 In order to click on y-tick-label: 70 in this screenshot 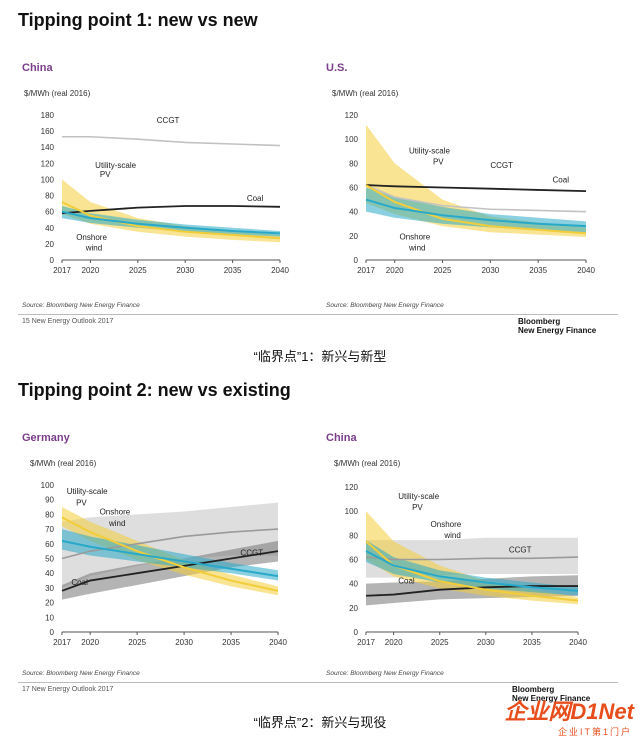, I will do `click(49, 529)`.